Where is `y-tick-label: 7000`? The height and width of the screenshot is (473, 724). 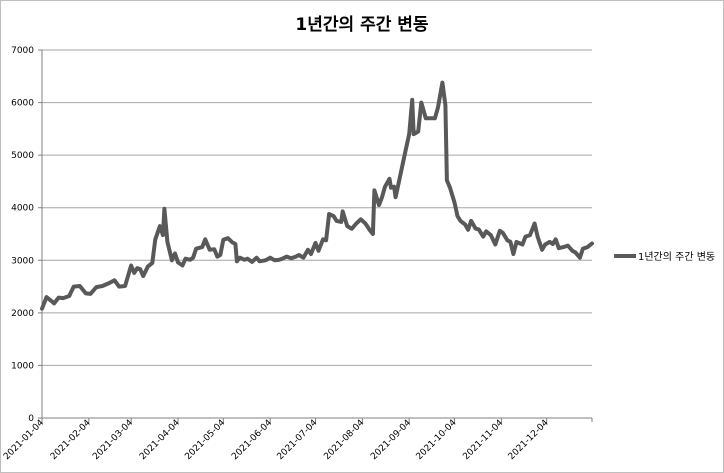
y-tick-label: 7000 is located at coordinates (22, 51).